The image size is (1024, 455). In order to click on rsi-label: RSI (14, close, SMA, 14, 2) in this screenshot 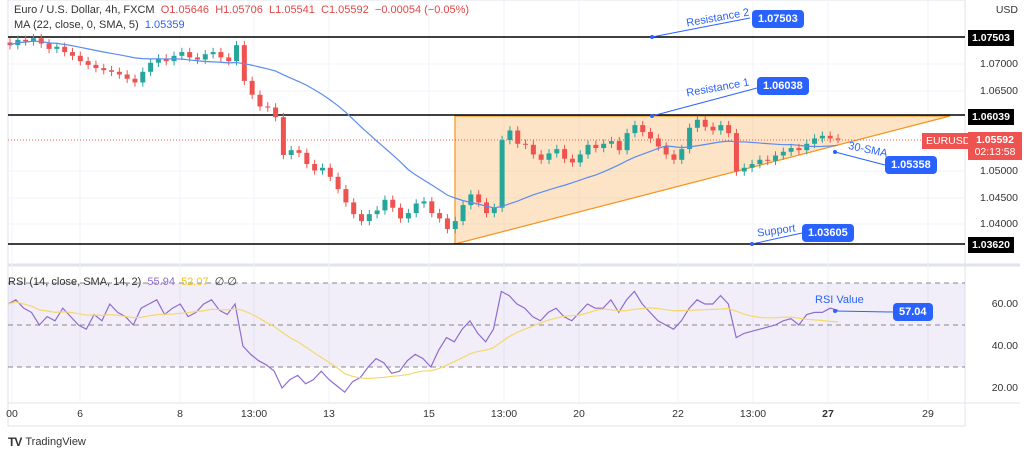, I will do `click(75, 282)`.